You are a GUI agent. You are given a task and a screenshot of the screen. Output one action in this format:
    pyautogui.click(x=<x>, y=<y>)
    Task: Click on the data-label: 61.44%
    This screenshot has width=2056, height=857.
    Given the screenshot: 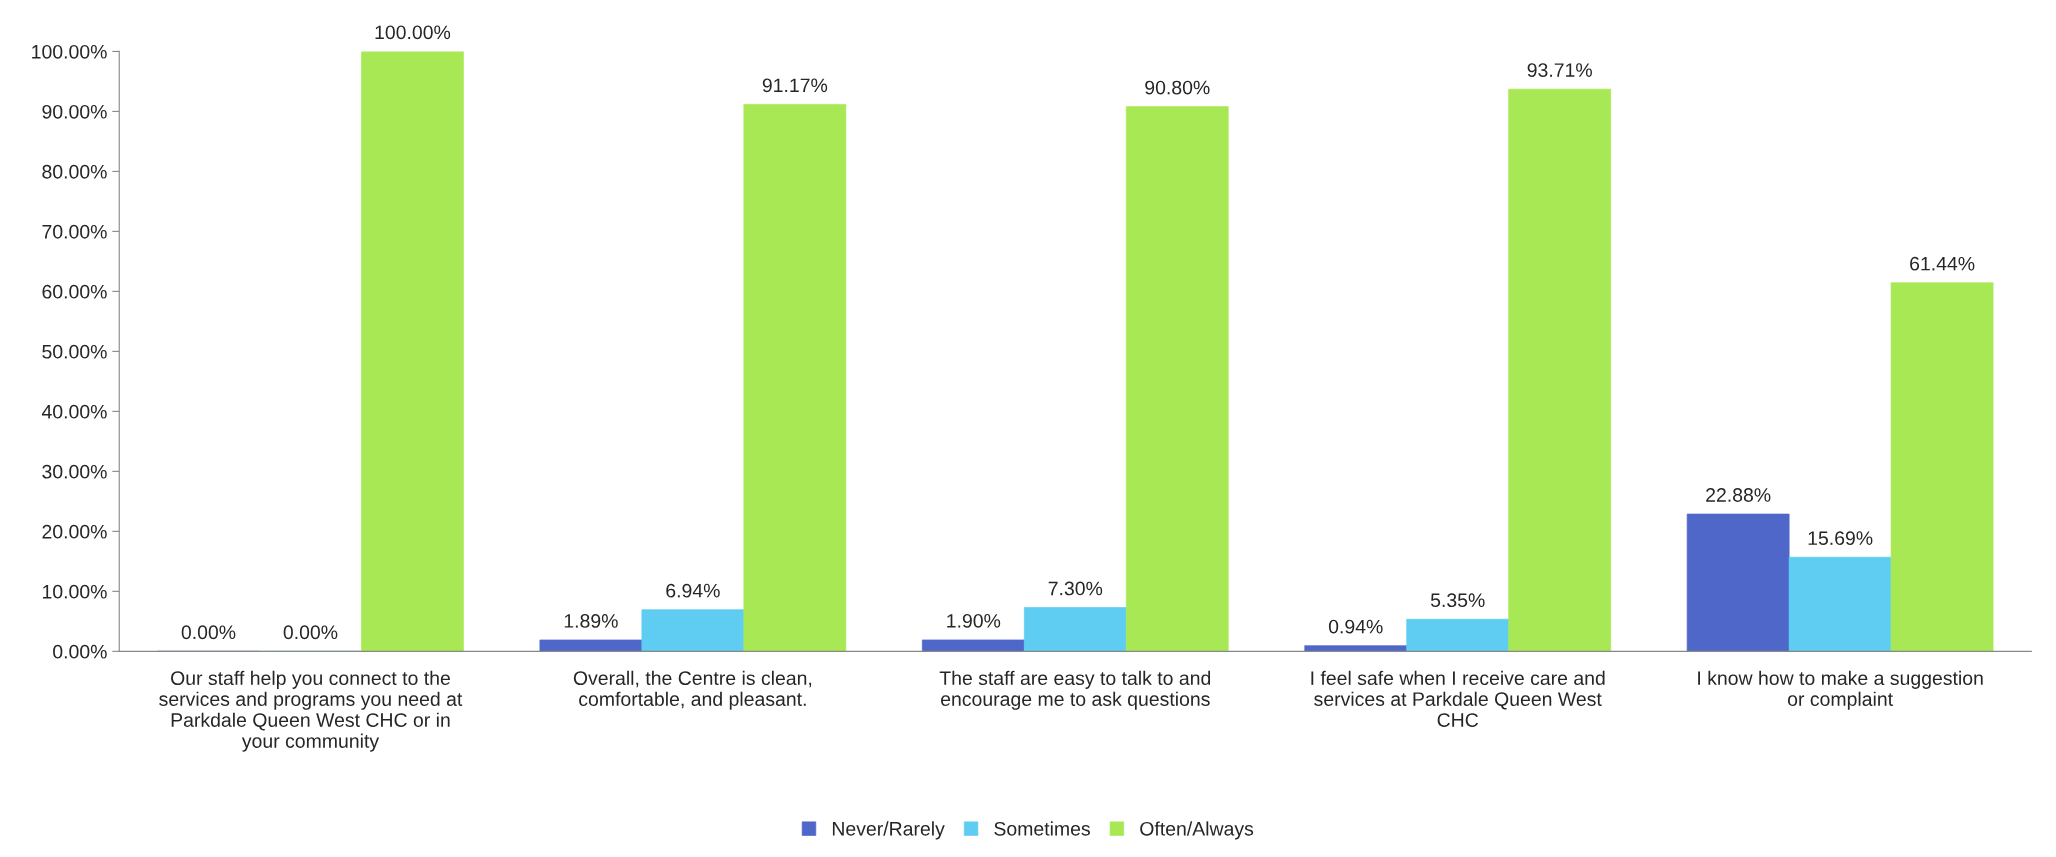 What is the action you would take?
    pyautogui.click(x=1942, y=263)
    